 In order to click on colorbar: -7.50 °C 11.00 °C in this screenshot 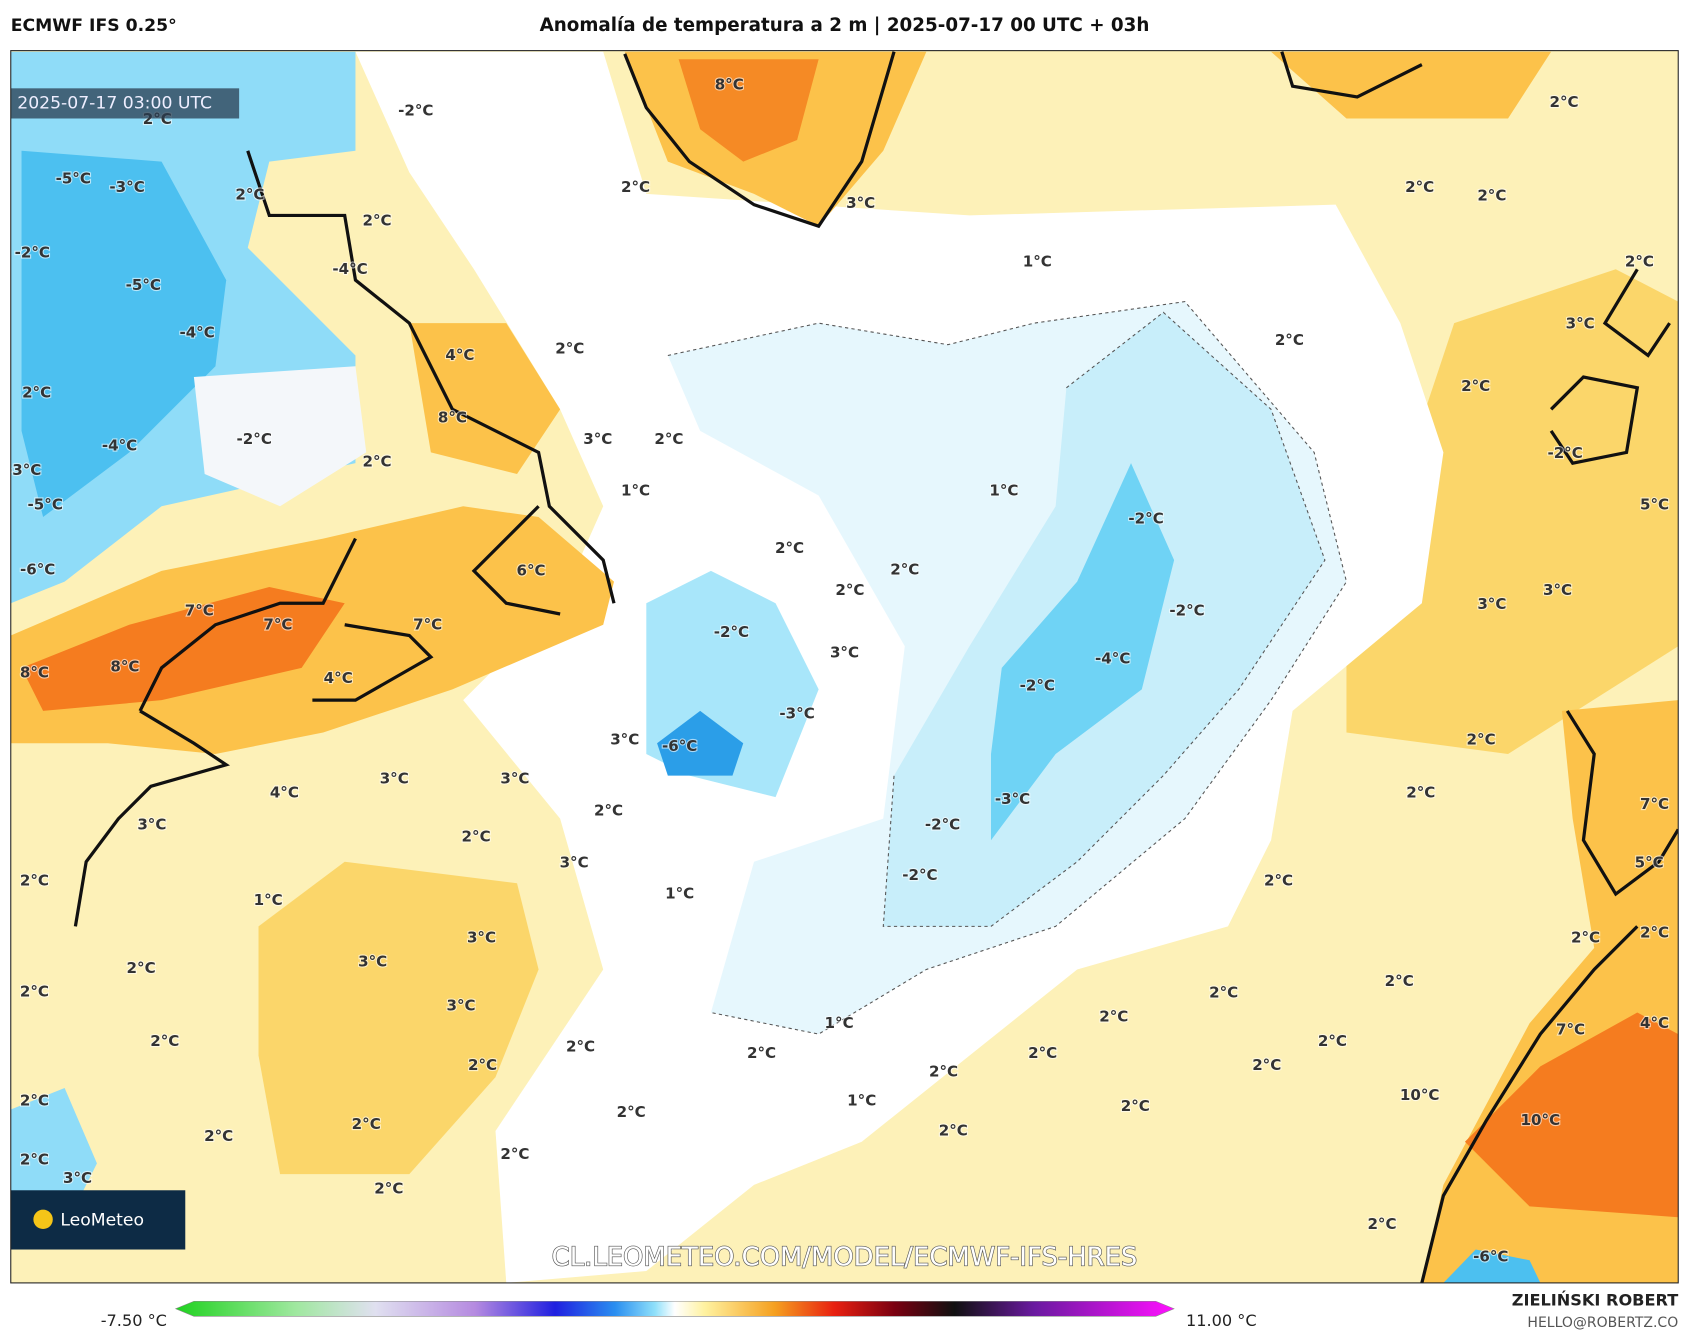, I will do `click(679, 1315)`.